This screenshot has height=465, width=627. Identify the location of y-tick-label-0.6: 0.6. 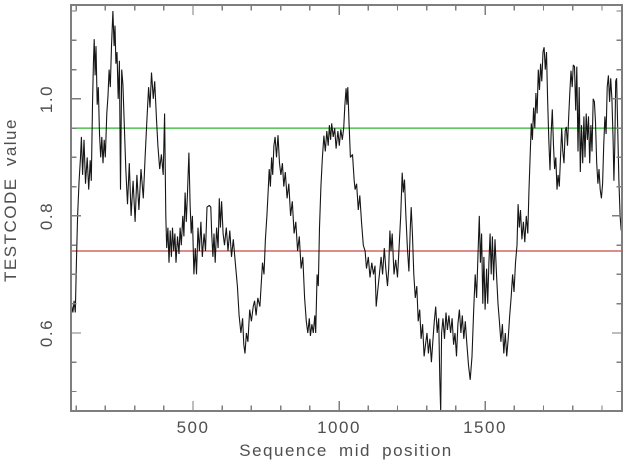
(46, 333).